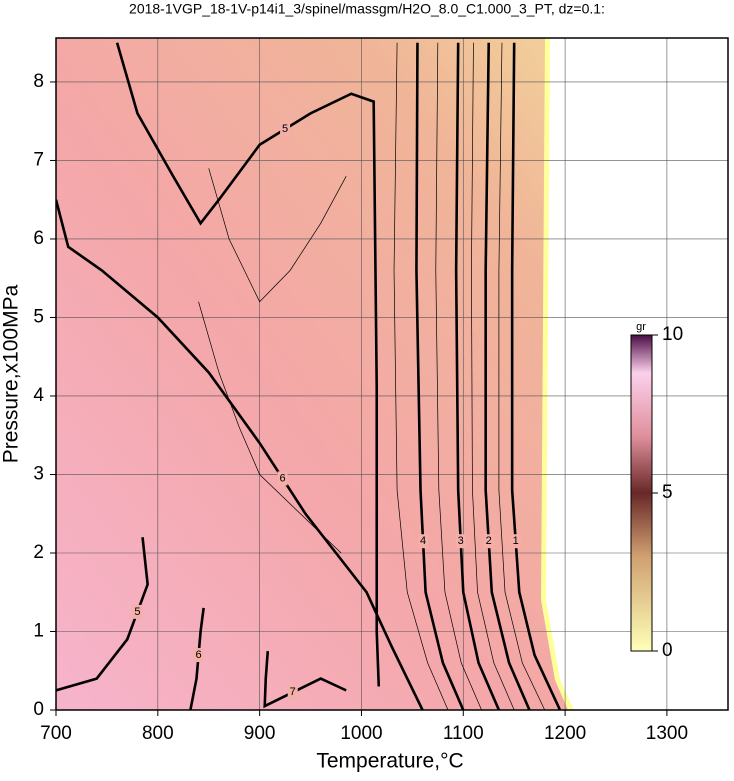 The height and width of the screenshot is (781, 734). I want to click on contour-label: 2, so click(489, 541).